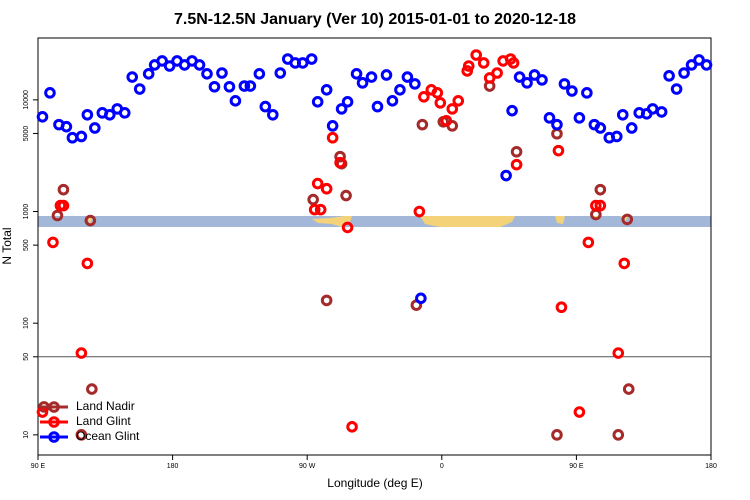 The width and height of the screenshot is (750, 500). Describe the element at coordinates (7, 245) in the screenshot. I see `y-axis-label: N Total` at that location.